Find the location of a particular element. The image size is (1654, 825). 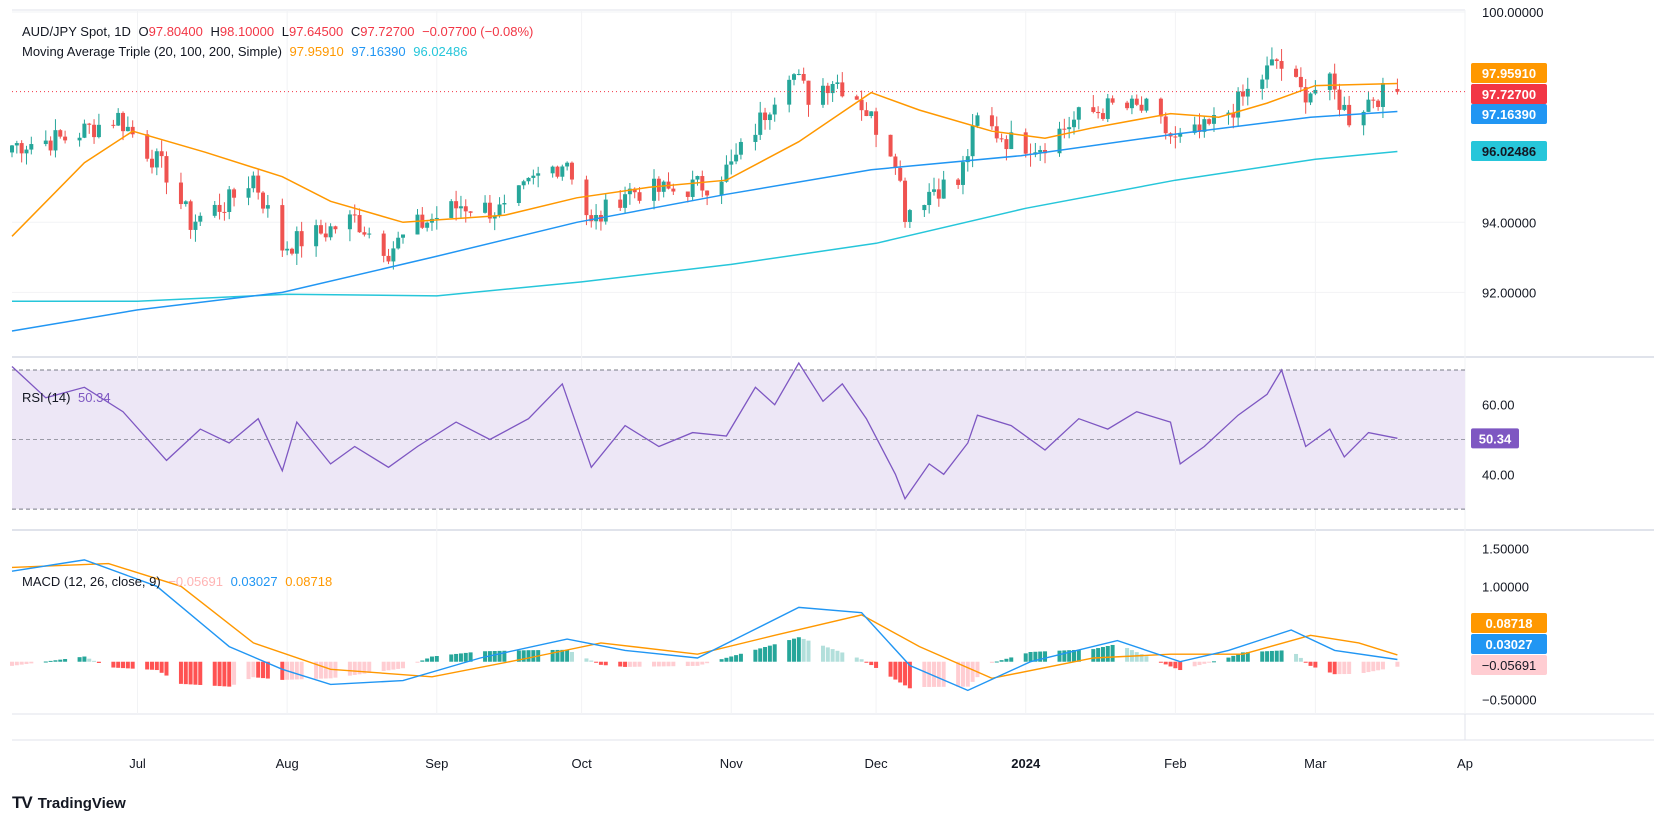

tradingview-brand: TV TradingView is located at coordinates (69, 803).